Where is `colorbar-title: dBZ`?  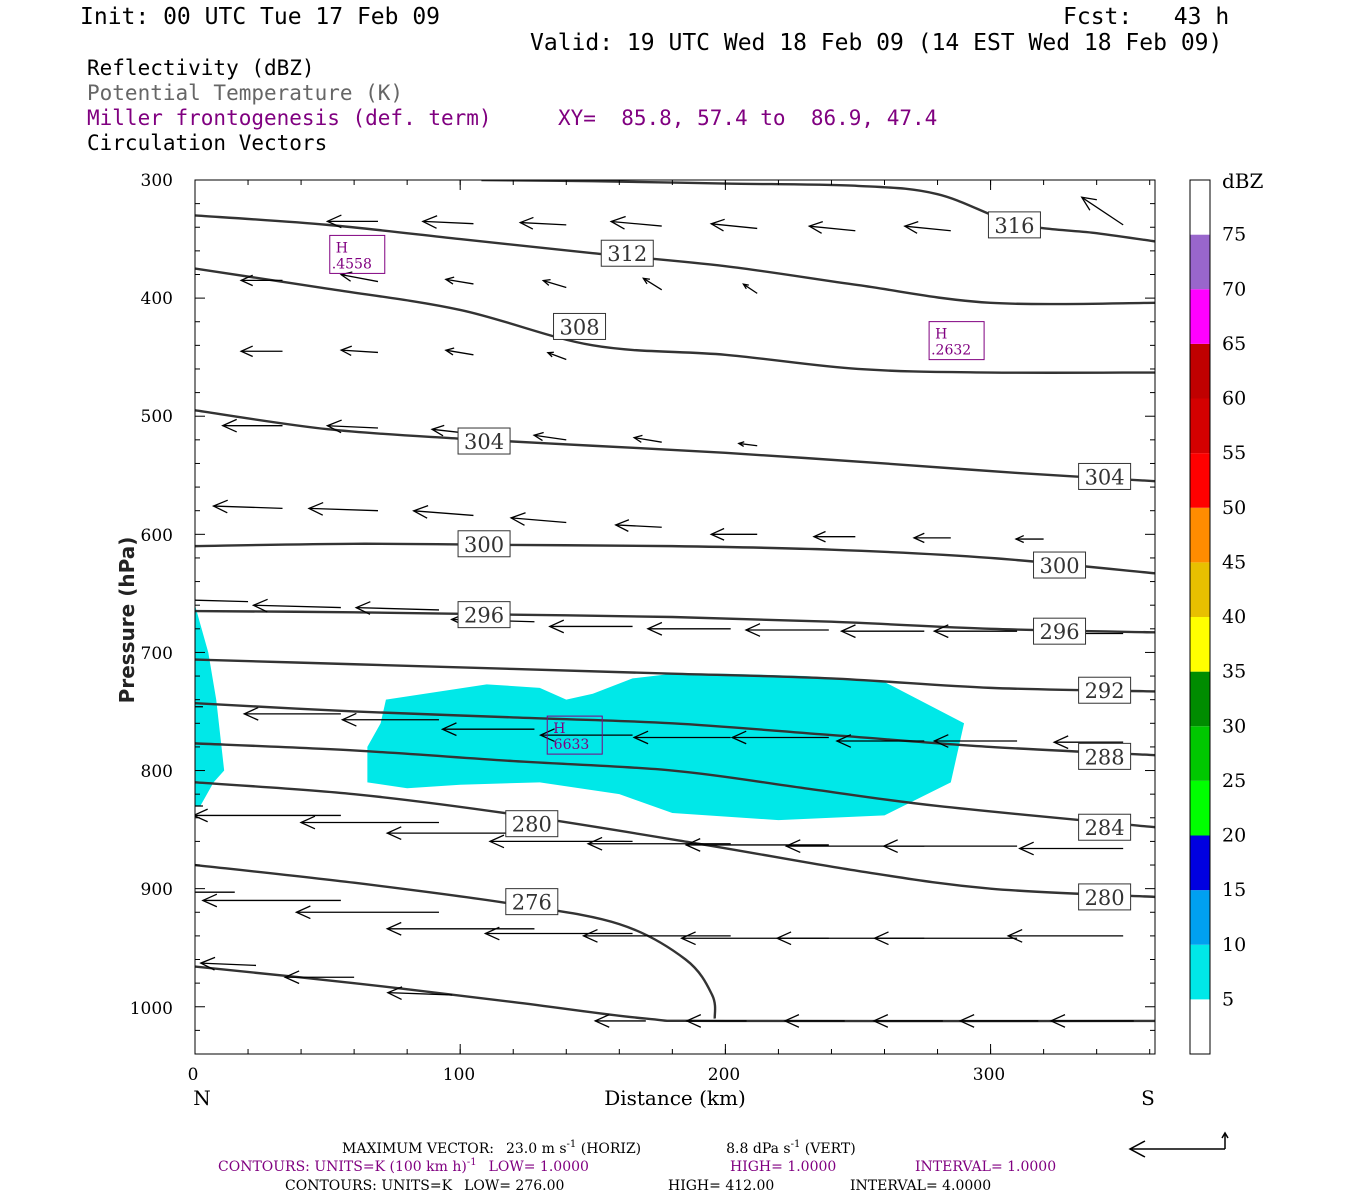 colorbar-title: dBZ is located at coordinates (1243, 181).